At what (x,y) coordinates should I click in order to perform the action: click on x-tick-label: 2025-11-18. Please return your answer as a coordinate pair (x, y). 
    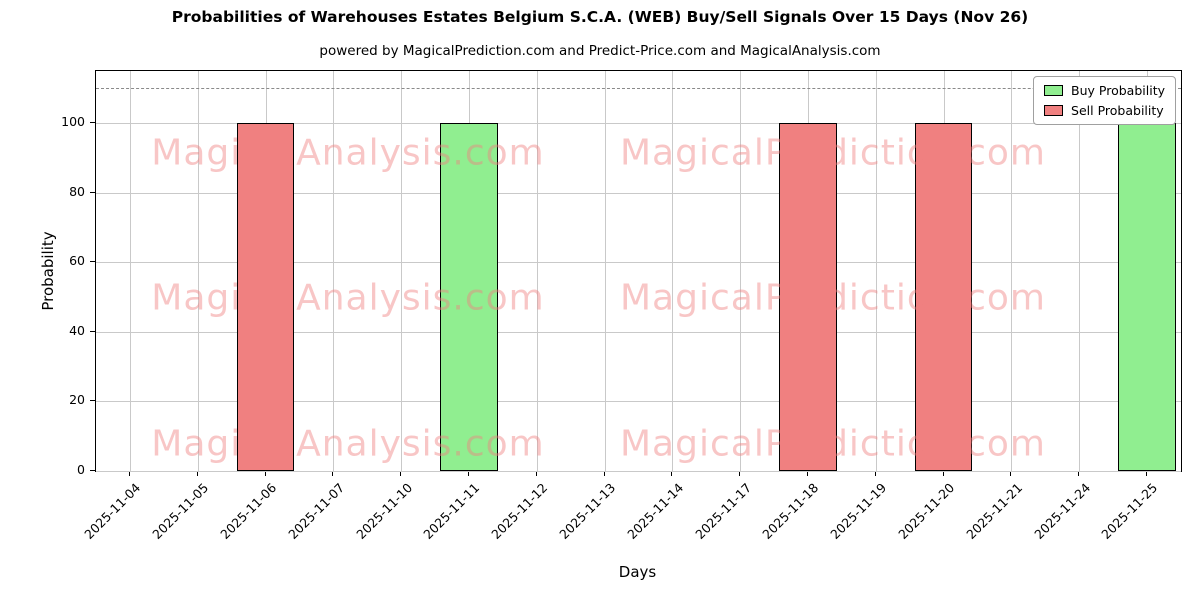
    Looking at the image, I should click on (790, 511).